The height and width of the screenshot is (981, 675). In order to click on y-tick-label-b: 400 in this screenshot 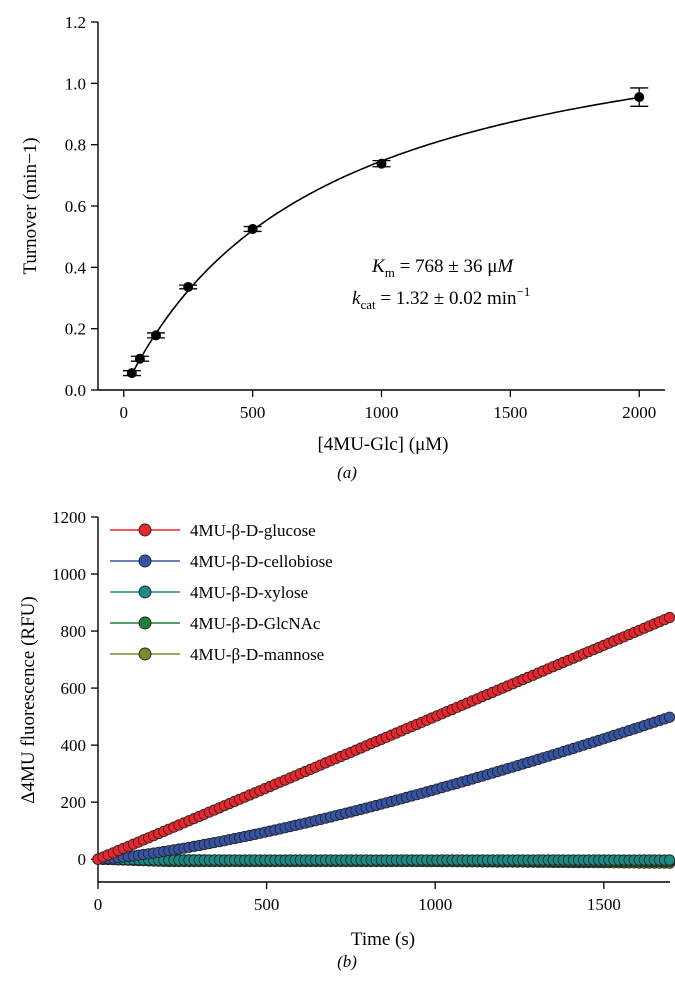, I will do `click(74, 745)`.